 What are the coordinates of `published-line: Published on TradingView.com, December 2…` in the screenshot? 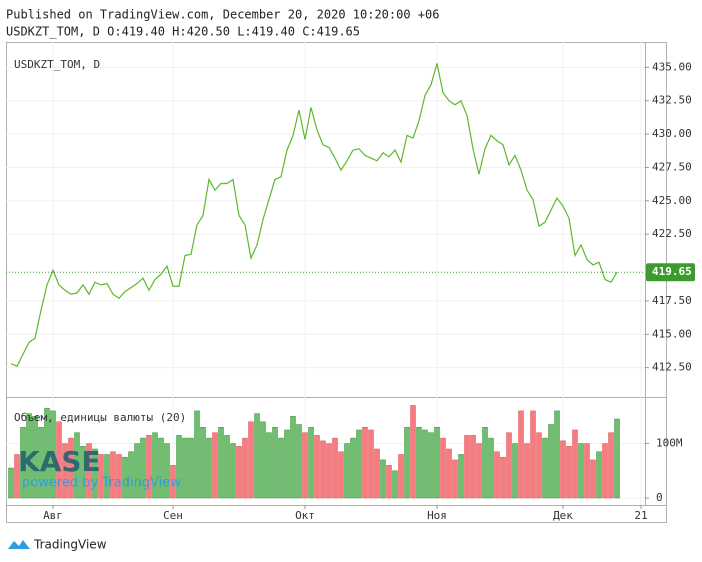 It's located at (222, 15).